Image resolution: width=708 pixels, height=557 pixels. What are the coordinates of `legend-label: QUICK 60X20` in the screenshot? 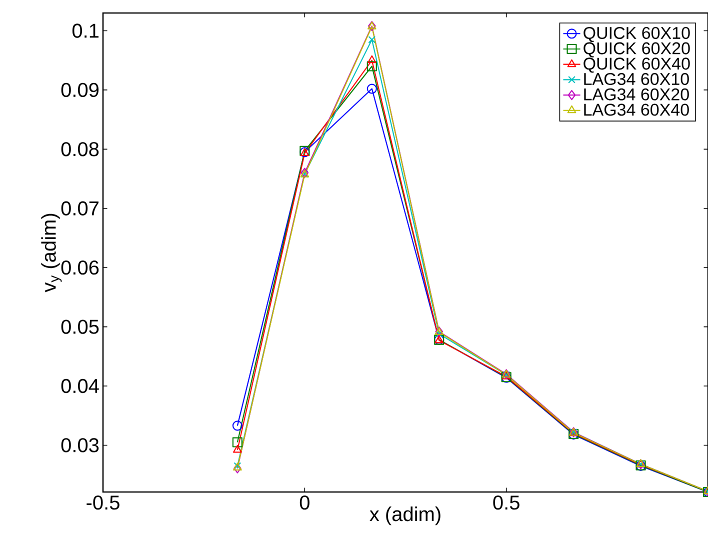 It's located at (637, 50).